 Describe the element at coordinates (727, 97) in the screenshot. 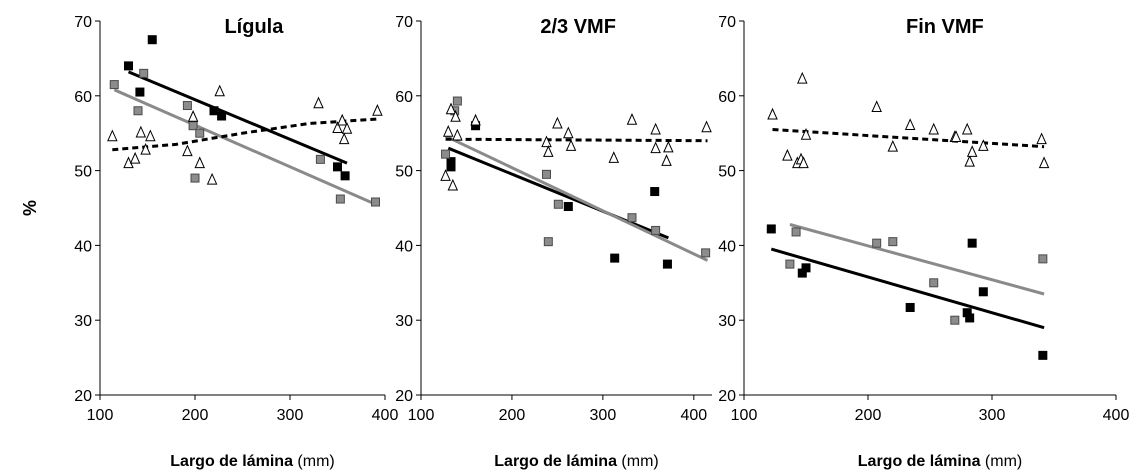

I see `y-tick-label: 60` at that location.